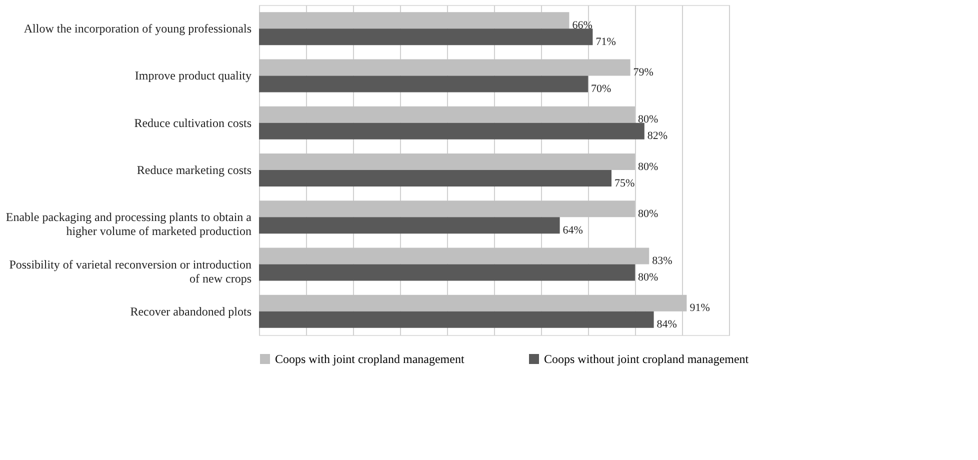 The image size is (978, 460). Describe the element at coordinates (370, 359) in the screenshot. I see `legend-label: Coops with joint cropland management` at that location.